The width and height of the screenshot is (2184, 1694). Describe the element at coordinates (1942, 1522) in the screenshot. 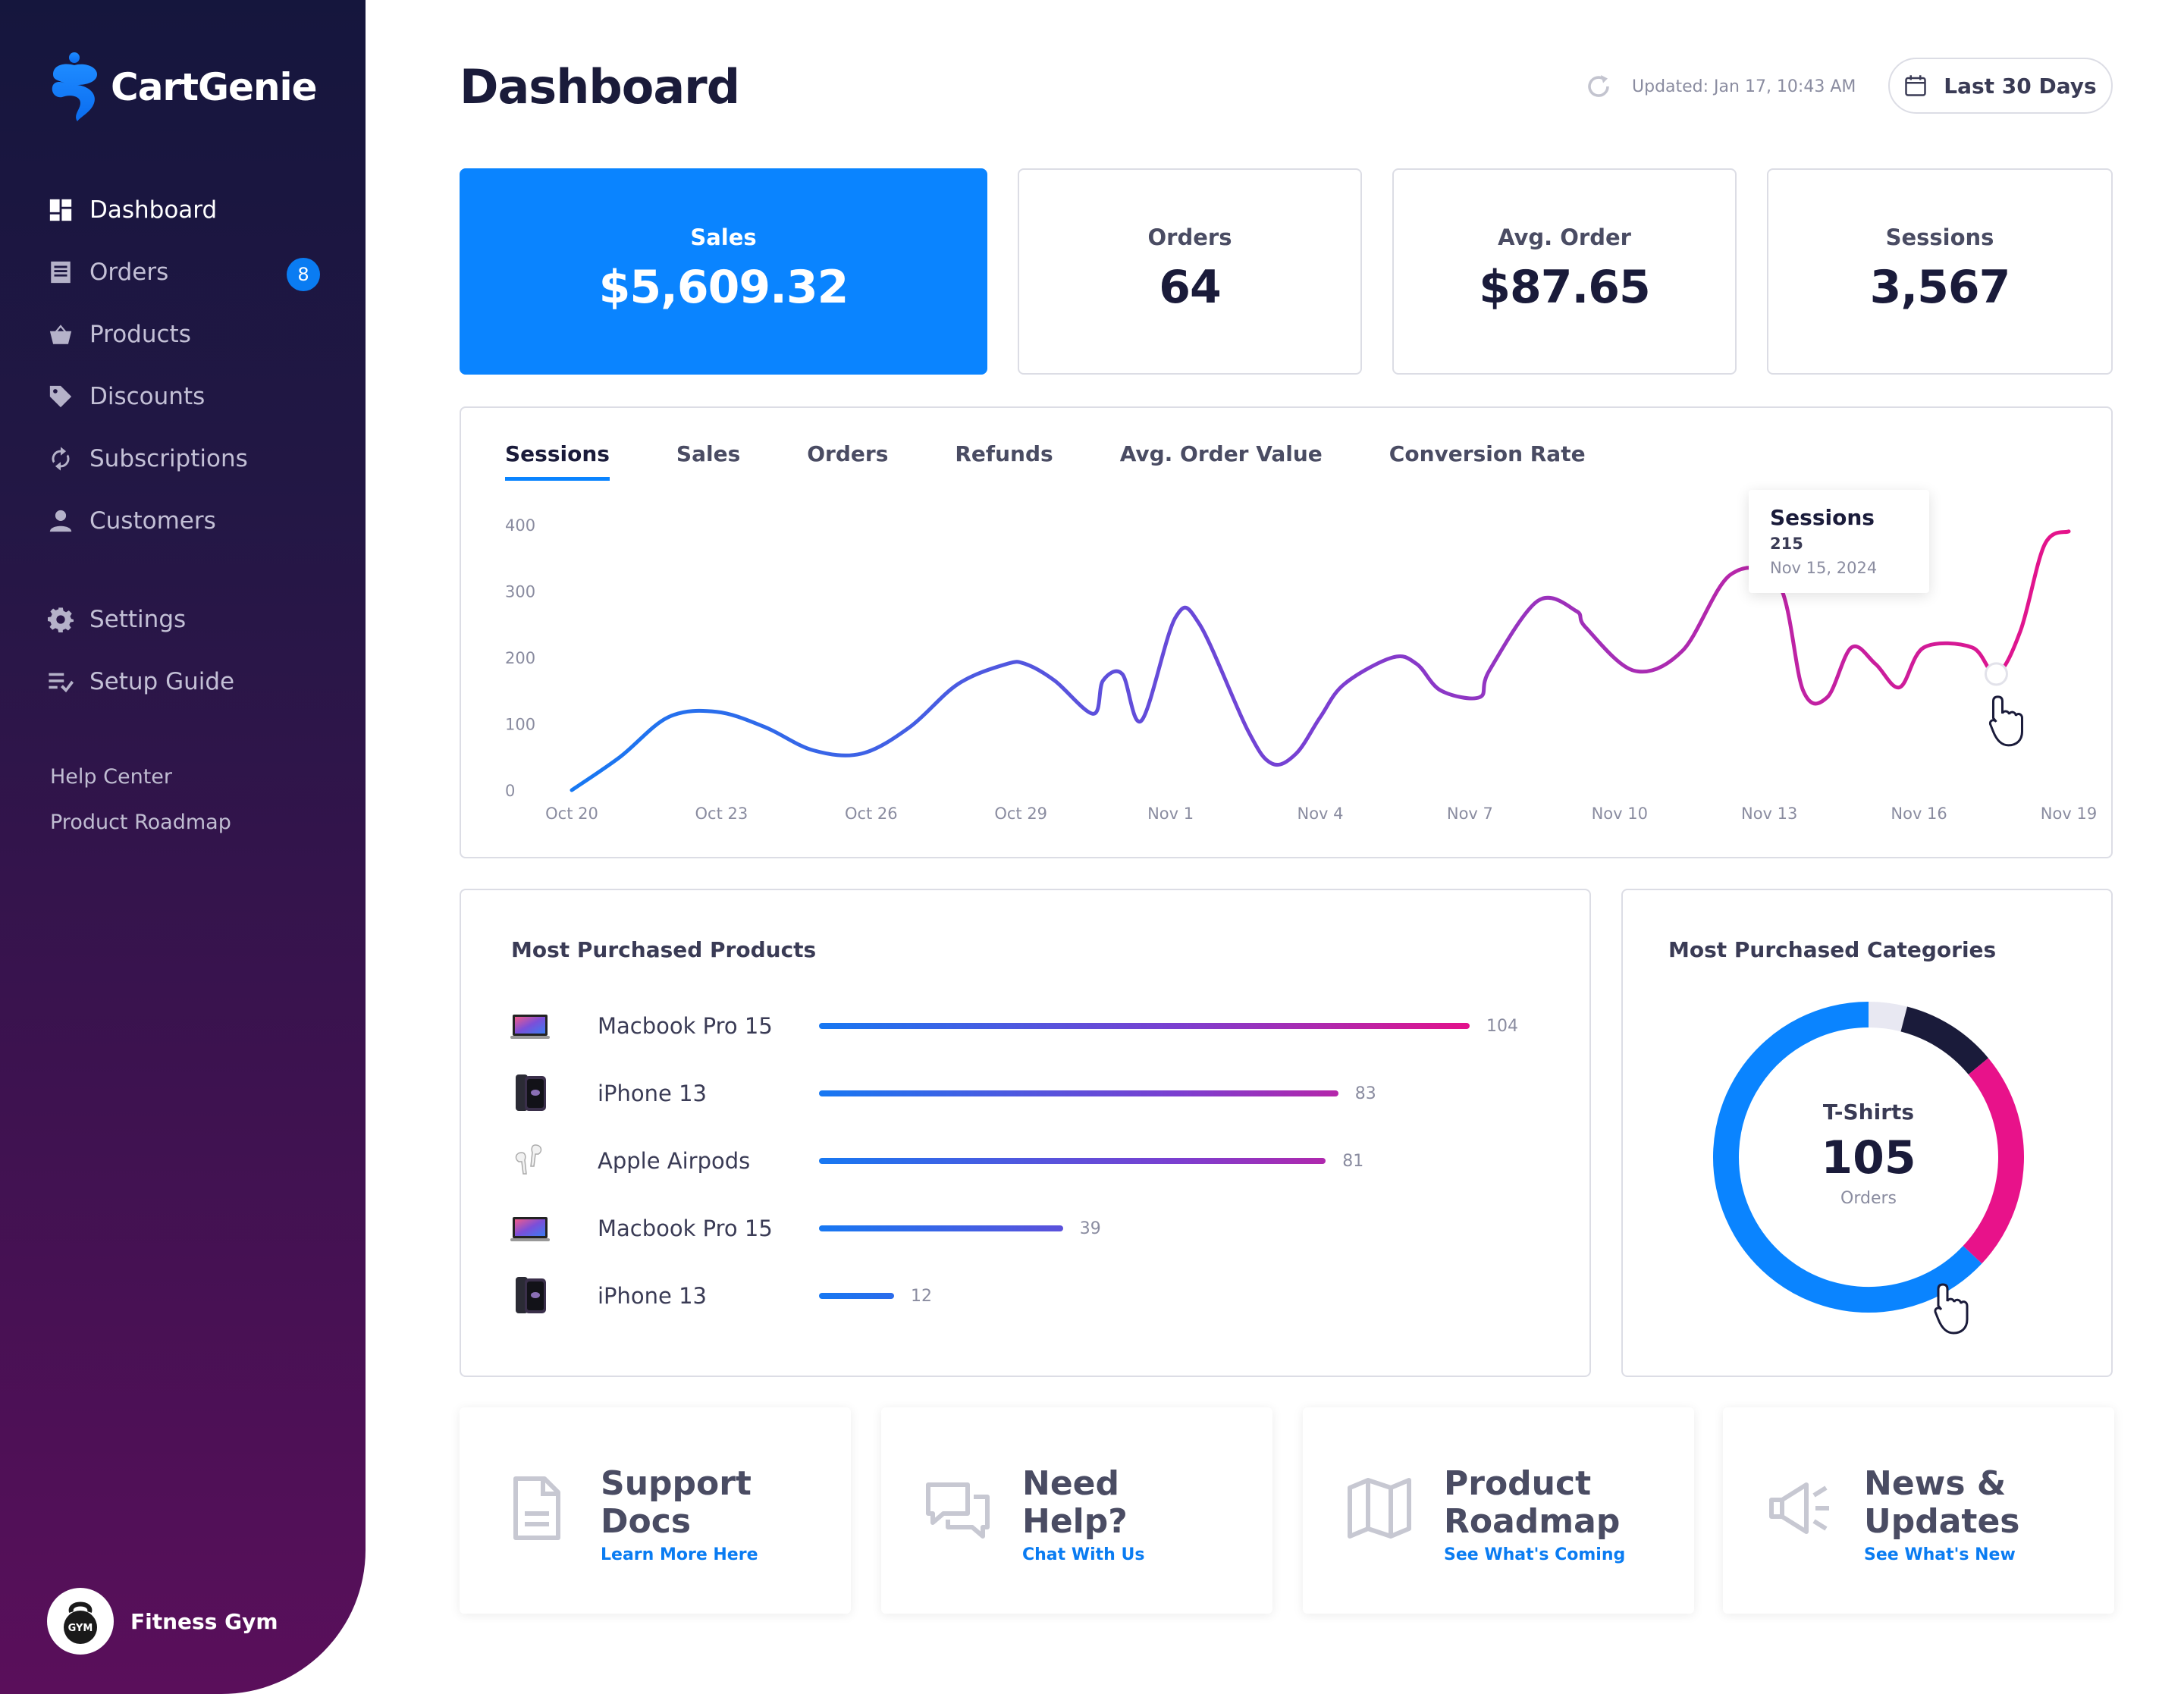

I see `resource-title-line: Updates` at that location.